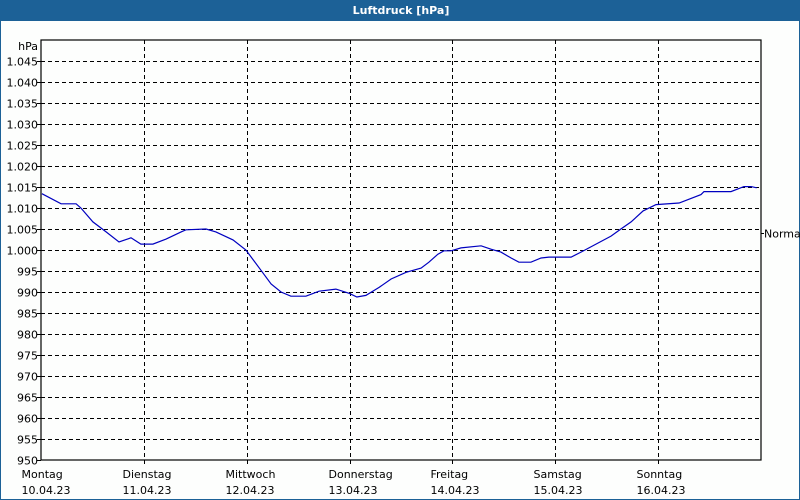  I want to click on y-tick-label: 985, so click(27, 314).